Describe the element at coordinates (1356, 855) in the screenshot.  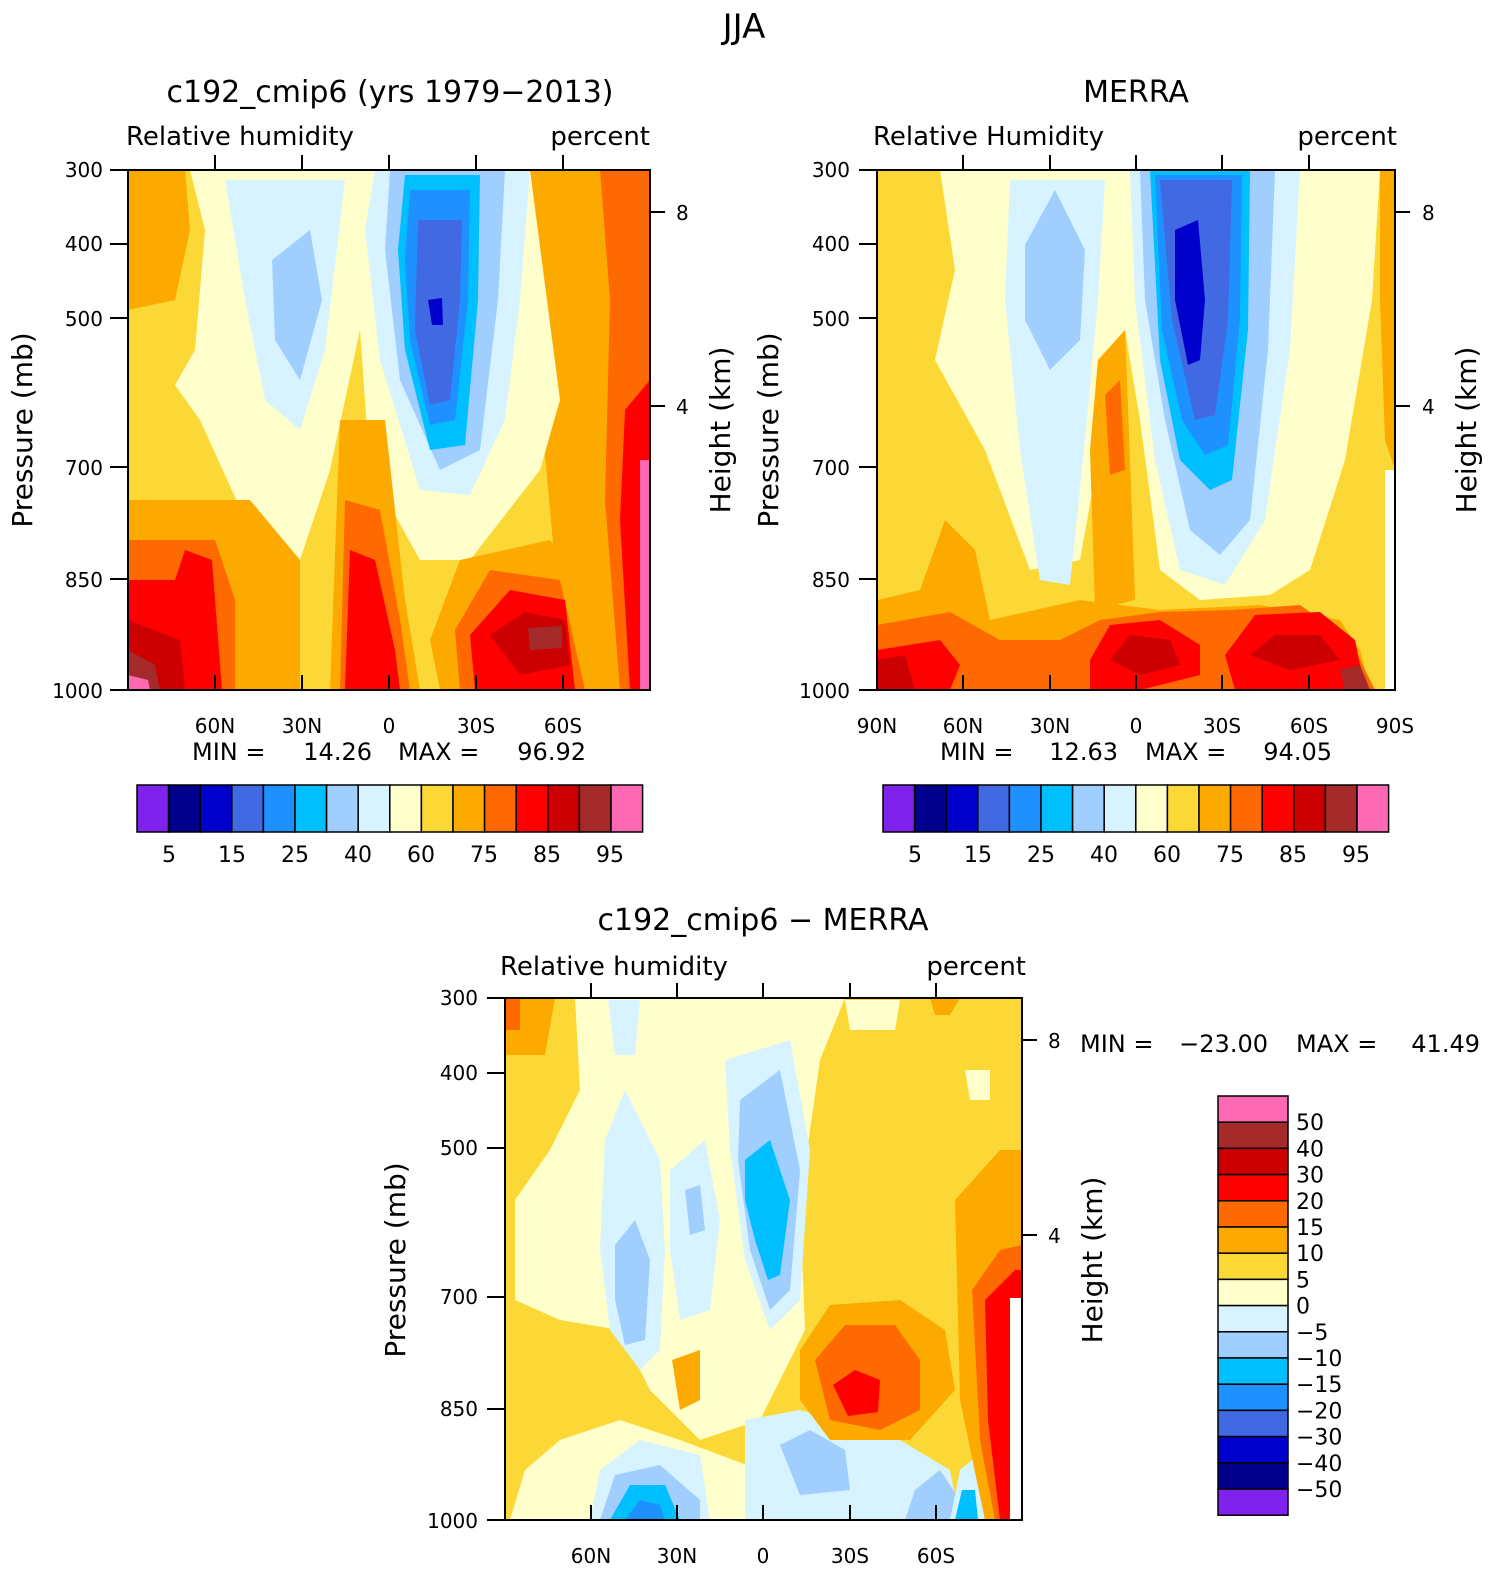
I see `colorbar-label: 95` at that location.